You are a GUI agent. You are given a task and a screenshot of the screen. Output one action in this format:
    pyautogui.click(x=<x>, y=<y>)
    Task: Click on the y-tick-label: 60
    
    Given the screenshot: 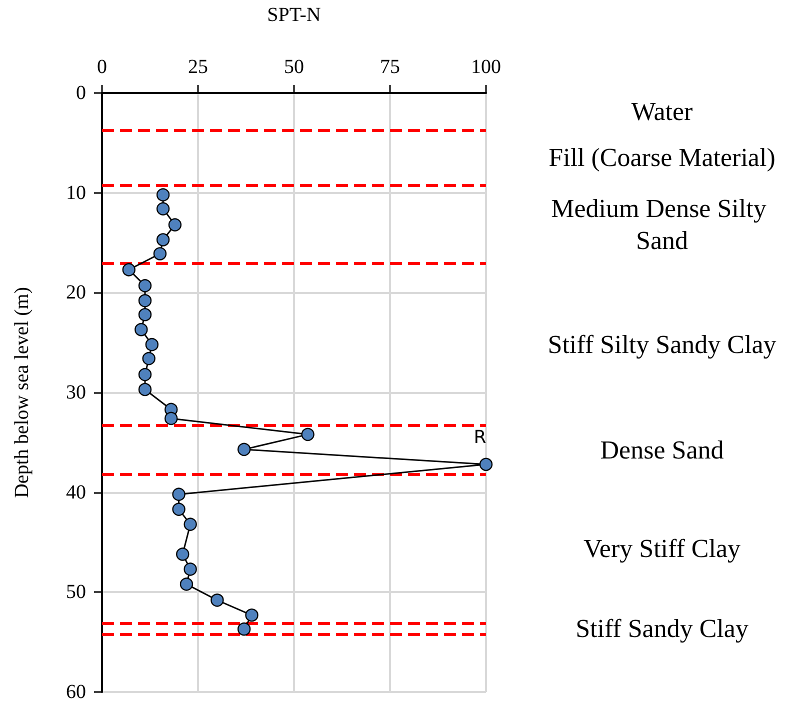 What is the action you would take?
    pyautogui.click(x=76, y=692)
    